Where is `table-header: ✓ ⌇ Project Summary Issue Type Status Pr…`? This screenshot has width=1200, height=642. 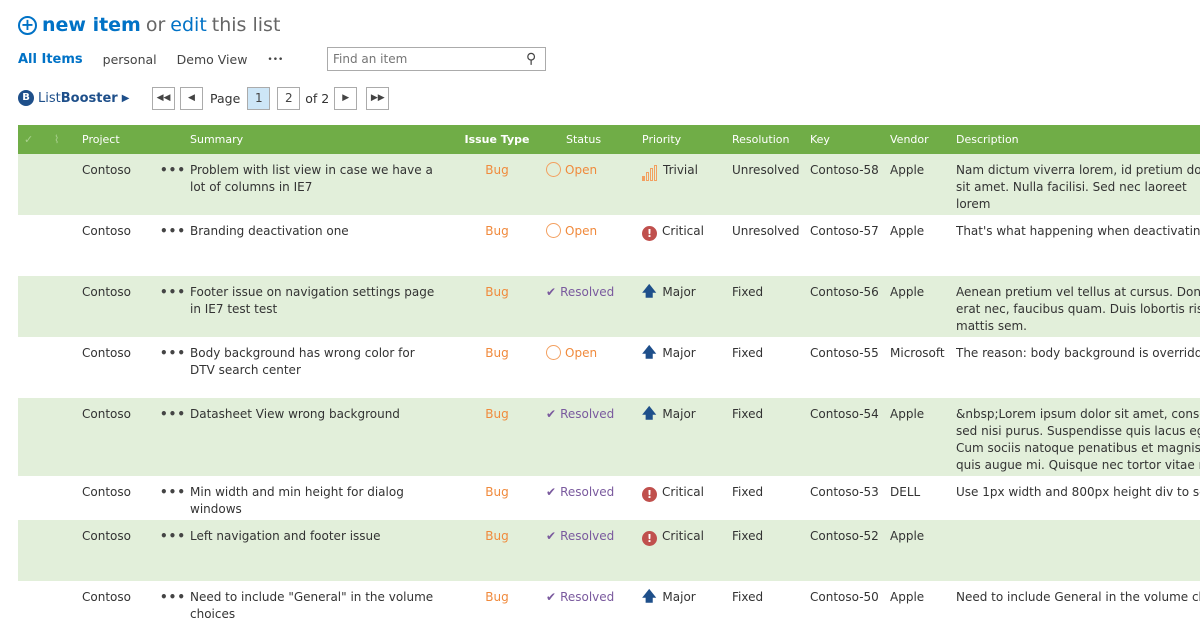 table-header: ✓ ⌇ Project Summary Issue Type Status Pr… is located at coordinates (609, 139).